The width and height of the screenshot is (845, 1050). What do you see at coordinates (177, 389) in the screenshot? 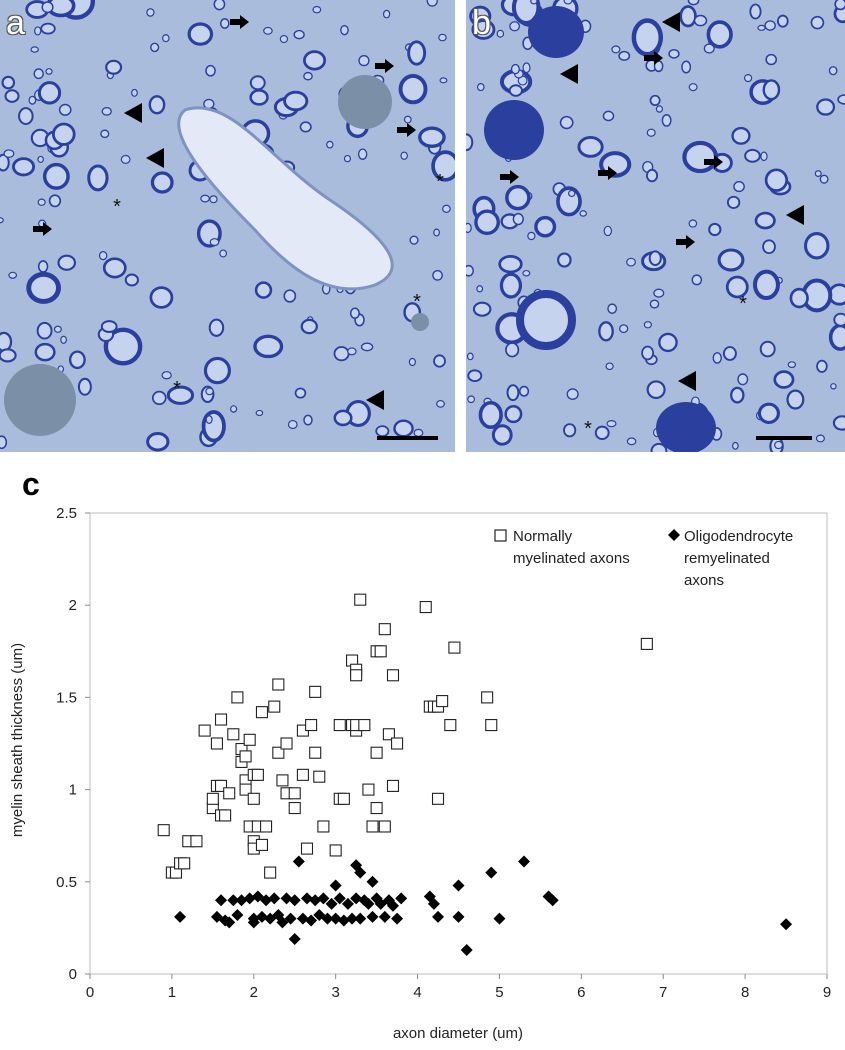
I see `asterisk-marker: *` at bounding box center [177, 389].